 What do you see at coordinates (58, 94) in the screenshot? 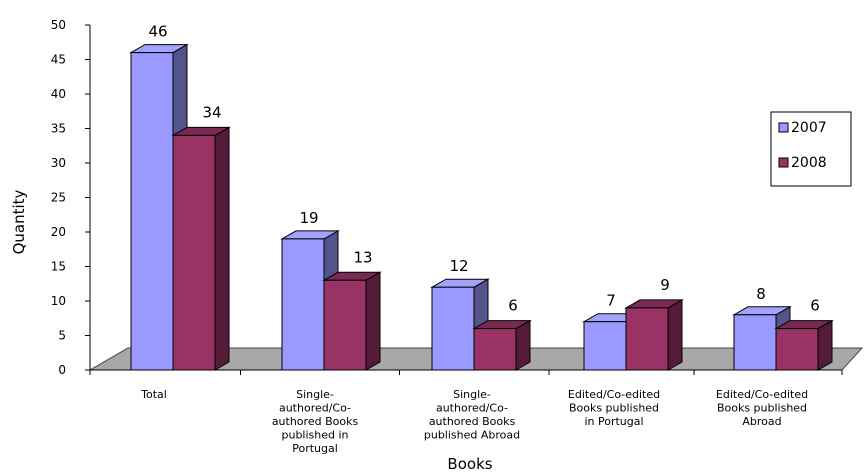
I see `y-tick-label: 40` at bounding box center [58, 94].